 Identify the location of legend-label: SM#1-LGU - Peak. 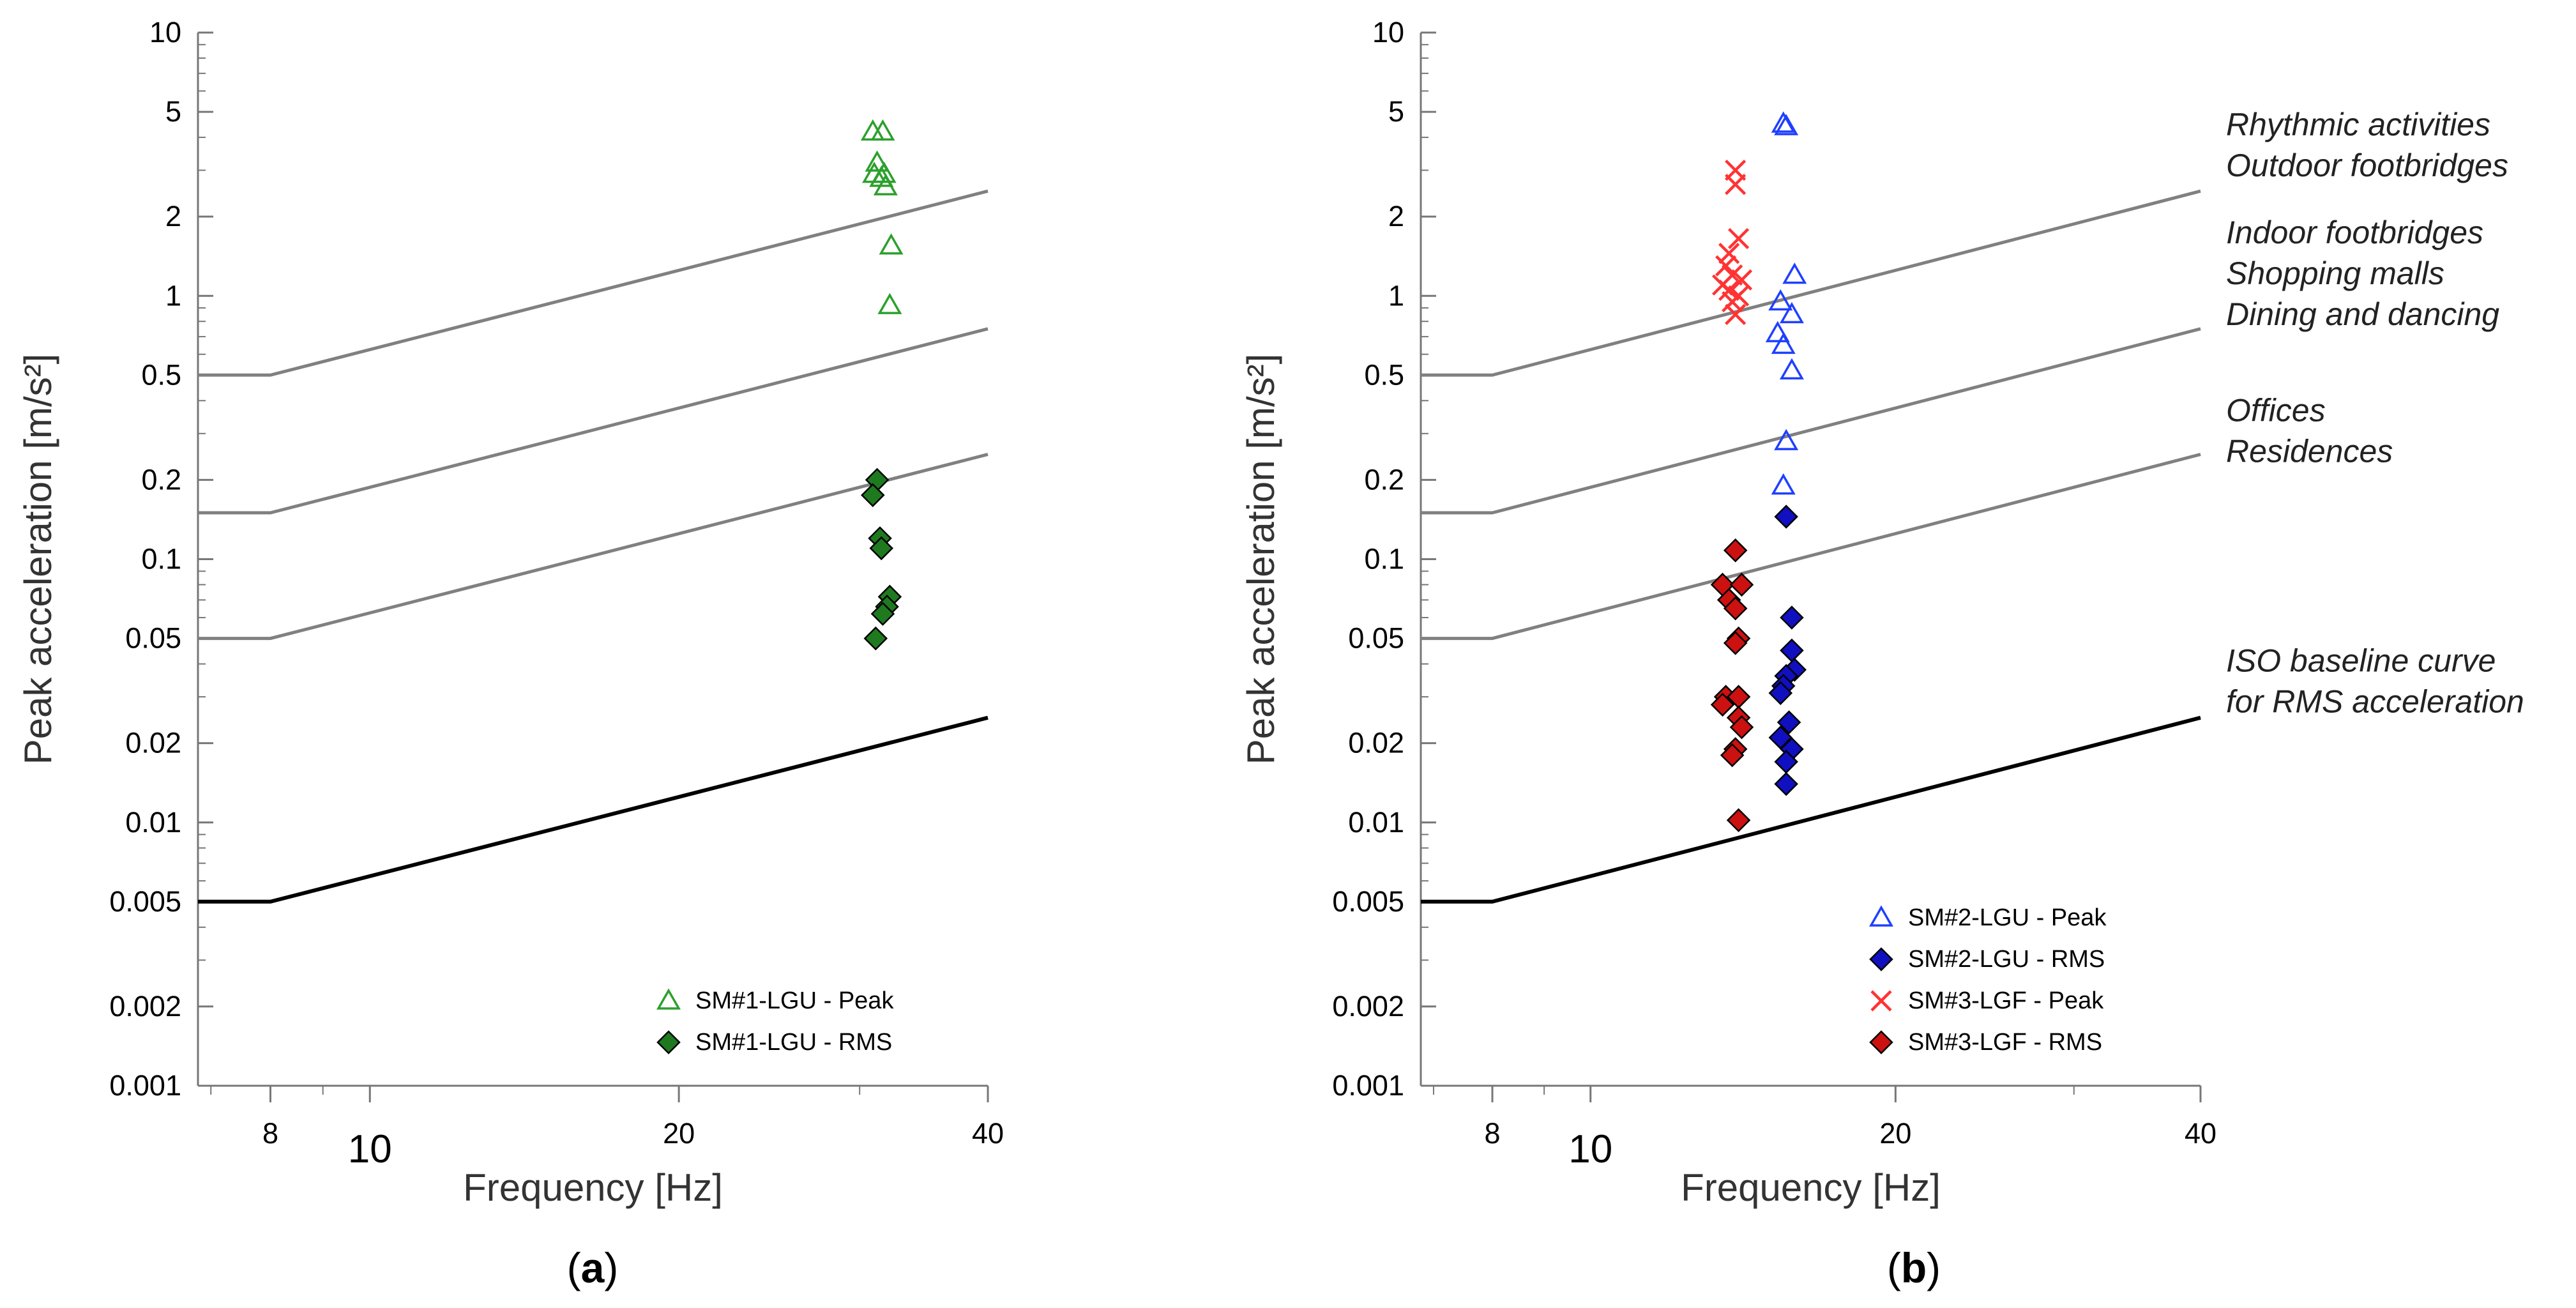
(794, 1000).